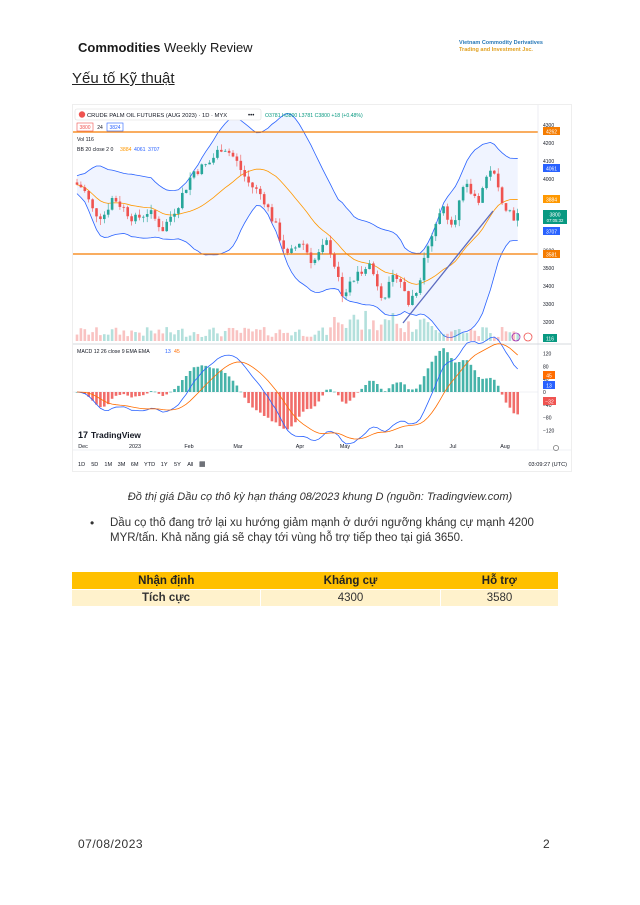 The image size is (640, 905). What do you see at coordinates (81, 465) in the screenshot?
I see `range-button: 1D` at bounding box center [81, 465].